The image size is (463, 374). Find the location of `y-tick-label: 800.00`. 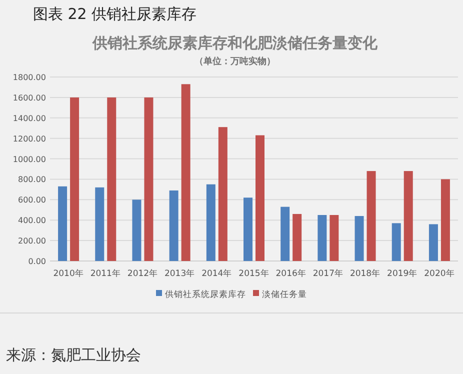

y-tick-label: 800.00 is located at coordinates (32, 179).